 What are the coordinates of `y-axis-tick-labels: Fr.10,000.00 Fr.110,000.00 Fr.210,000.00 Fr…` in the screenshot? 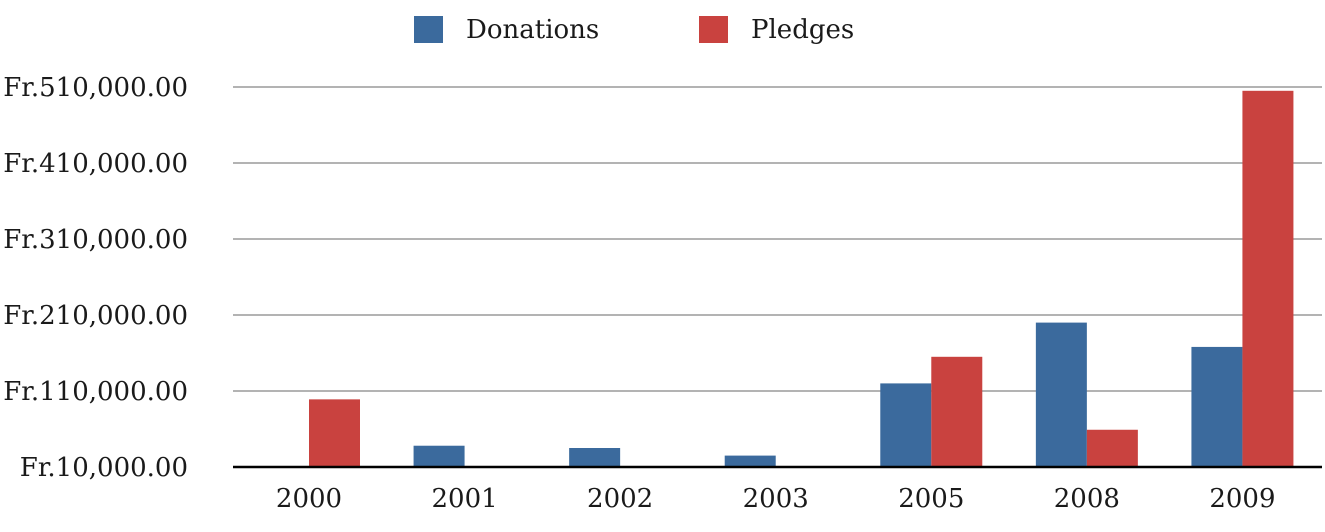 It's located at (95, 278).